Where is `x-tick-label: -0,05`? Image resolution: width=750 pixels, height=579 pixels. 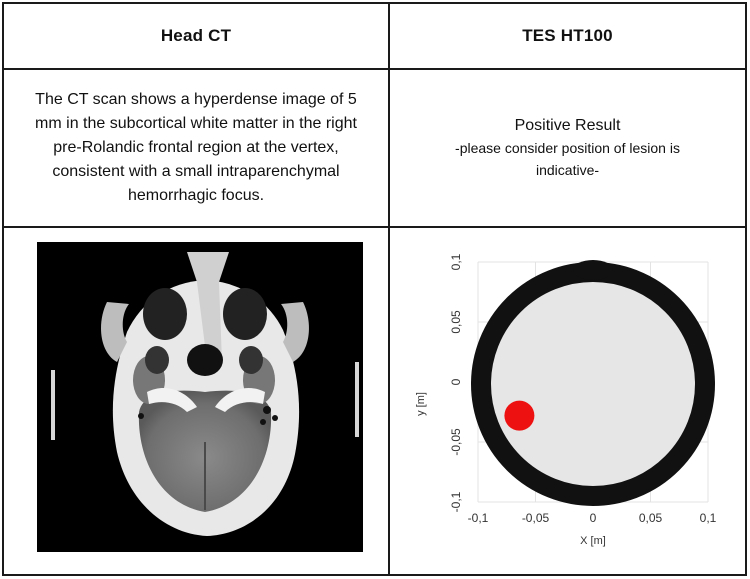 x-tick-label: -0,05 is located at coordinates (536, 518).